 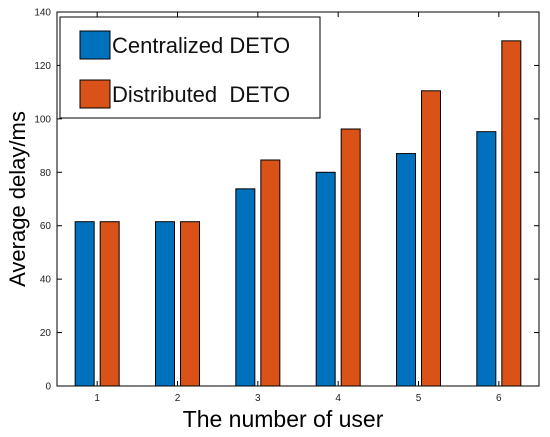 What do you see at coordinates (338, 398) in the screenshot?
I see `x-tick-label: 4` at bounding box center [338, 398].